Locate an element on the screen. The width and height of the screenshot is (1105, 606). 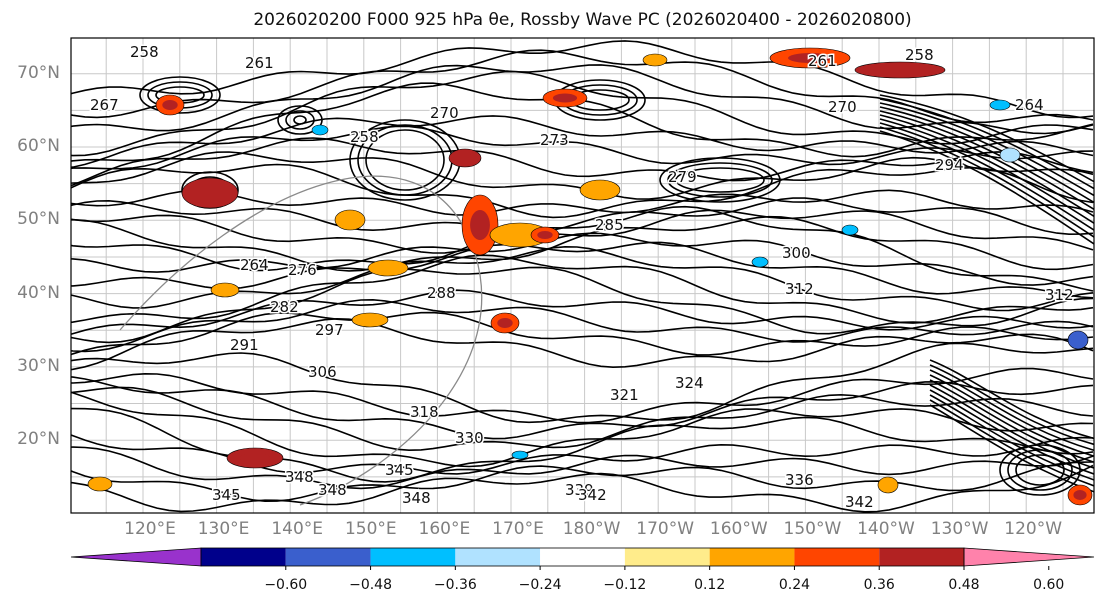
colorbar is located at coordinates (582, 558).